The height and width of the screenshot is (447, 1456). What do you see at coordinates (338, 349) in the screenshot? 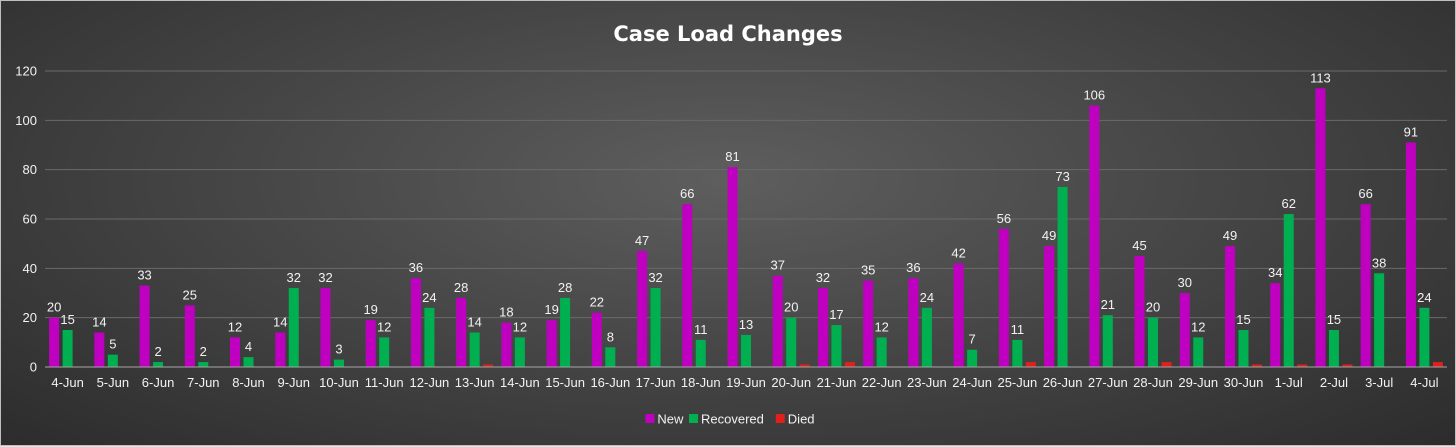
I see `data-label-recovered-10-jun: 3` at bounding box center [338, 349].